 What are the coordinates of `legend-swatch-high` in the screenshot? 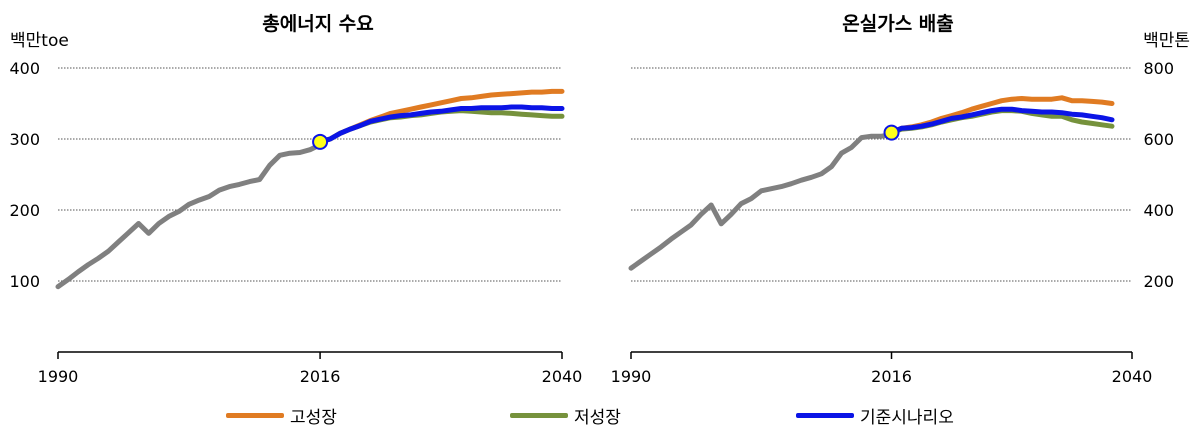 It's located at (255, 415).